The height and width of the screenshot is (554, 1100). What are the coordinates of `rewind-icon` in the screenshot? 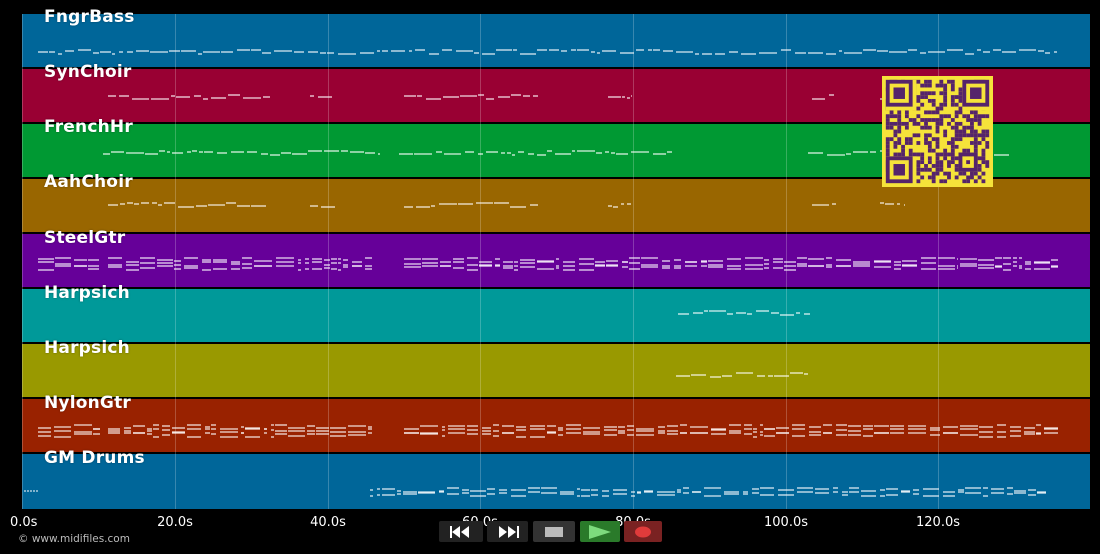 It's located at (459, 531).